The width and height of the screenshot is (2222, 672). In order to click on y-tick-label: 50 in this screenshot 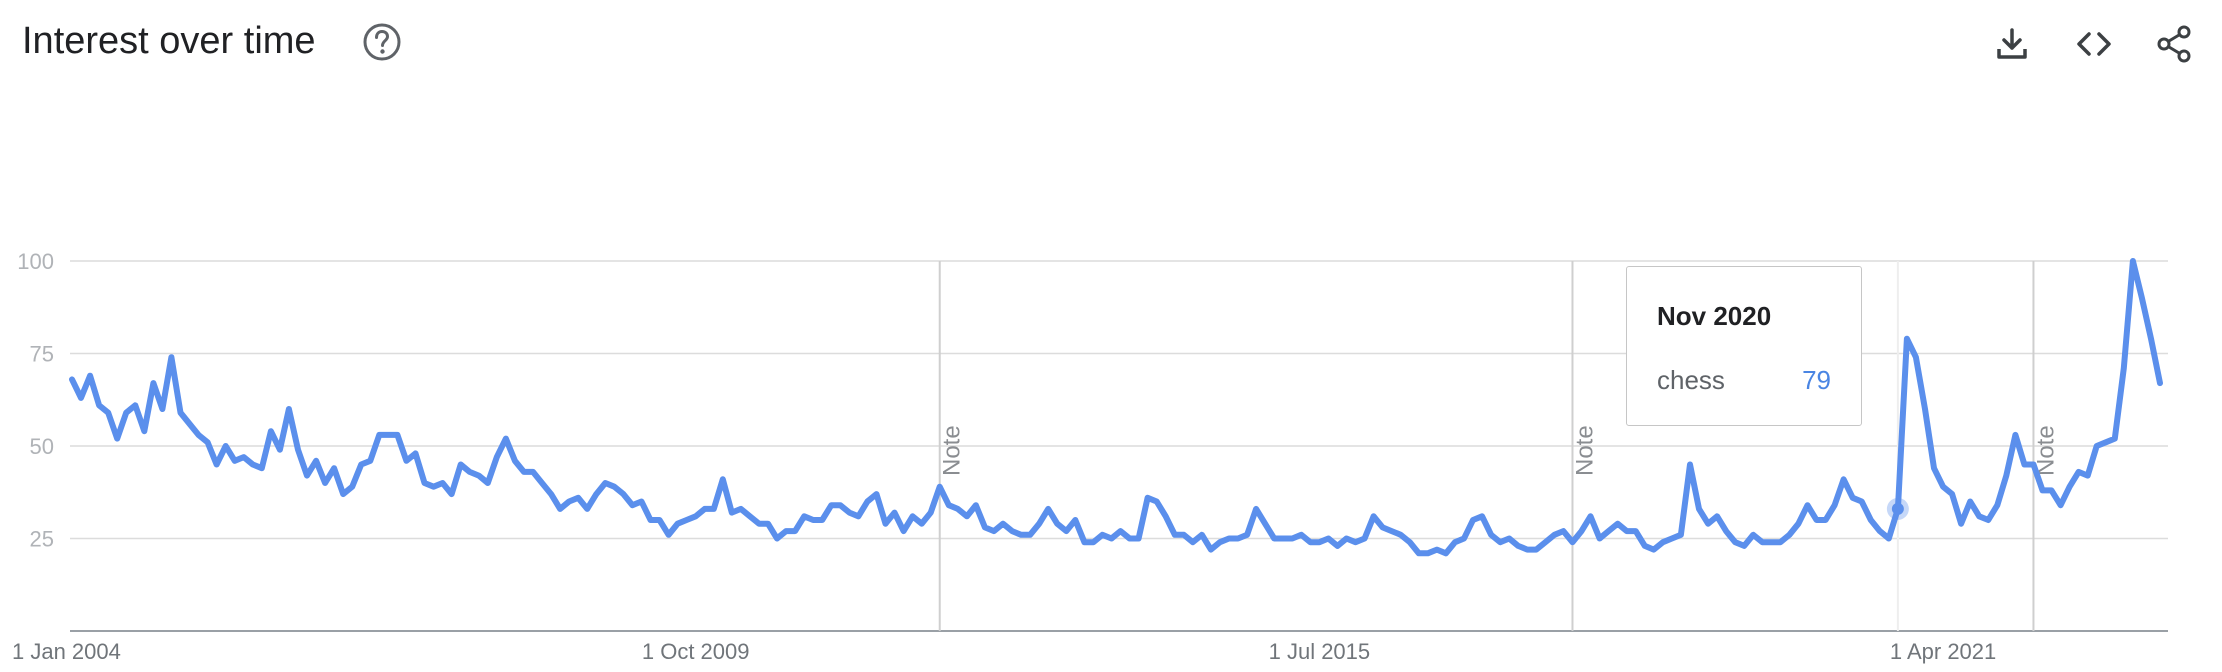, I will do `click(42, 446)`.